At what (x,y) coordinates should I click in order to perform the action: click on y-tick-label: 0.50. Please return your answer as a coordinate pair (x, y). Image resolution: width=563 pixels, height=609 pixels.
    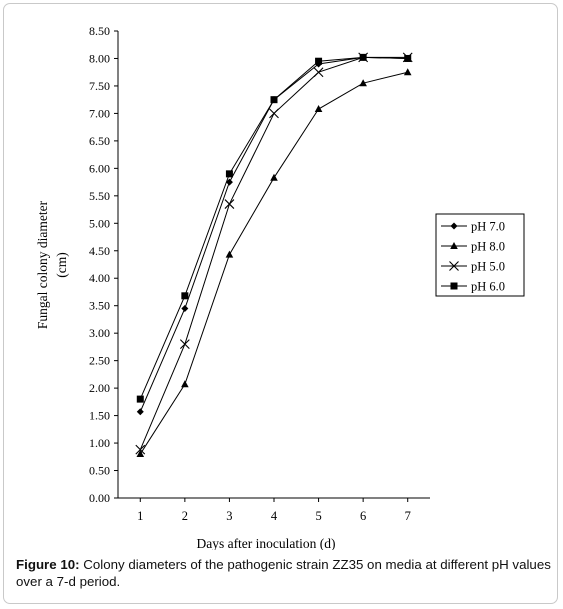
    Looking at the image, I should click on (99, 471).